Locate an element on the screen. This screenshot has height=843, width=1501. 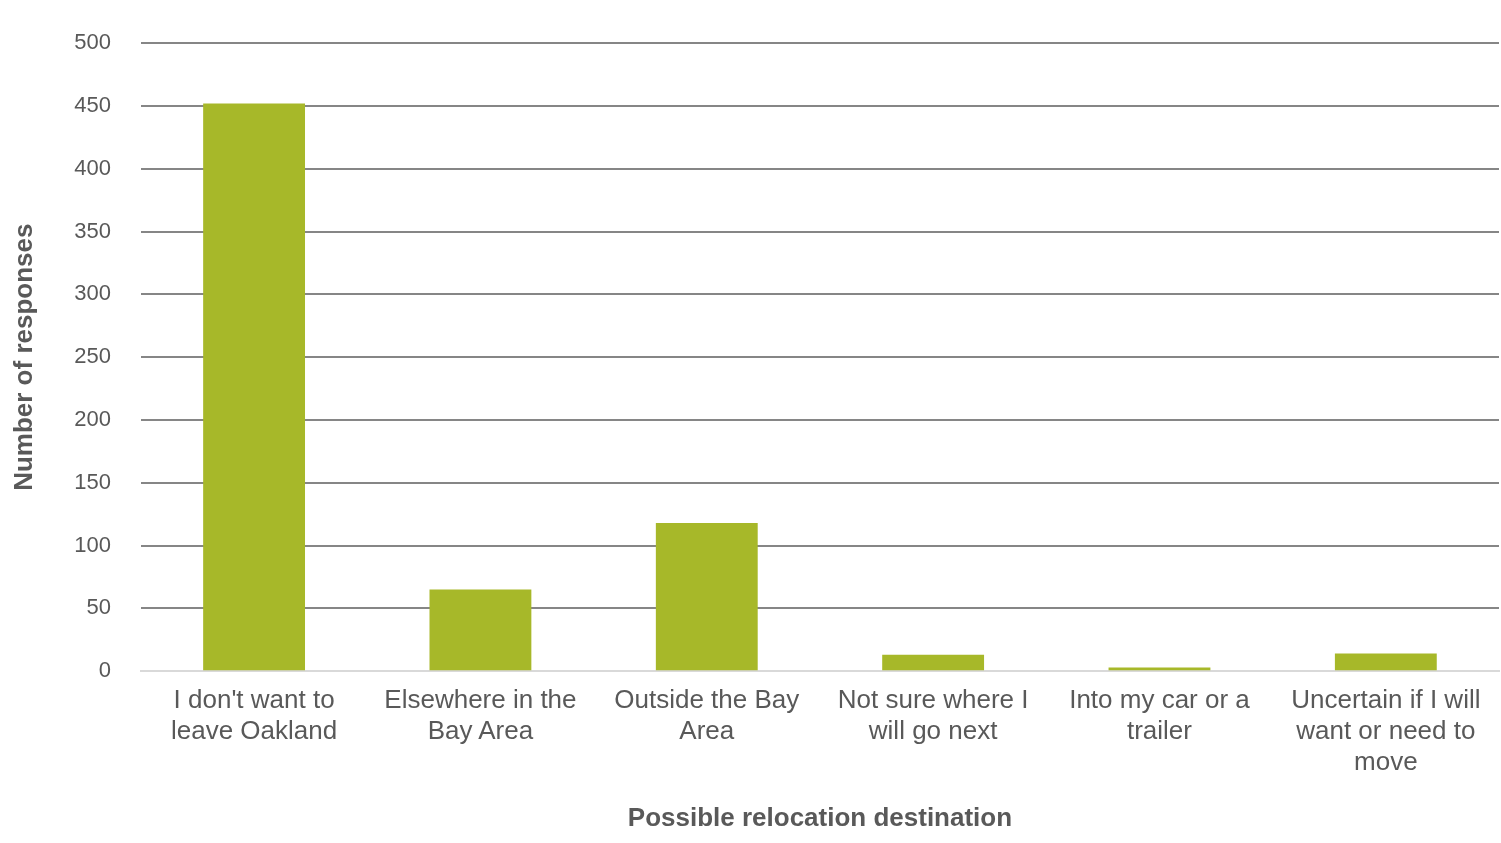
x-tick-label: I don't want to leave Oakland is located at coordinates (254, 714).